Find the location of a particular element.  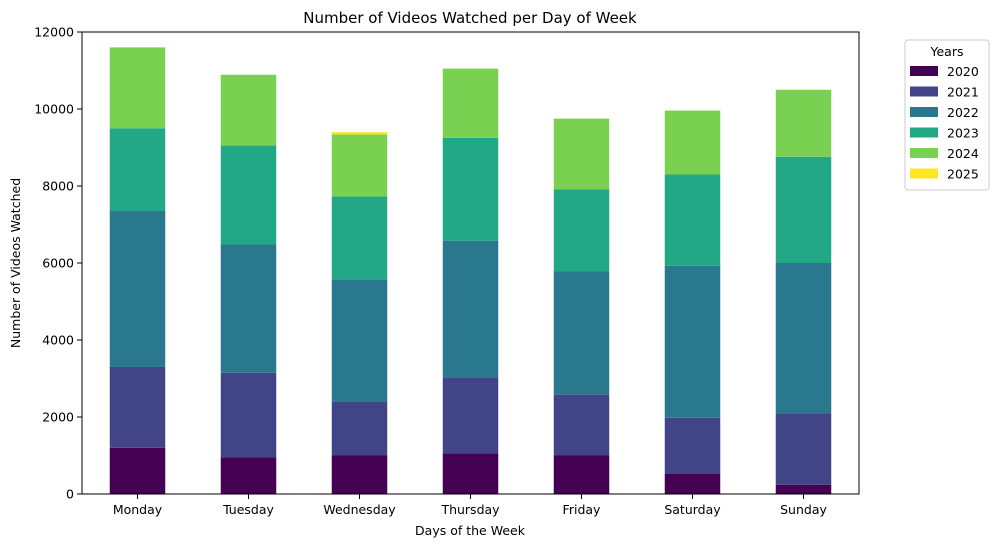

bar-segment-sunday-2020 is located at coordinates (803, 489).